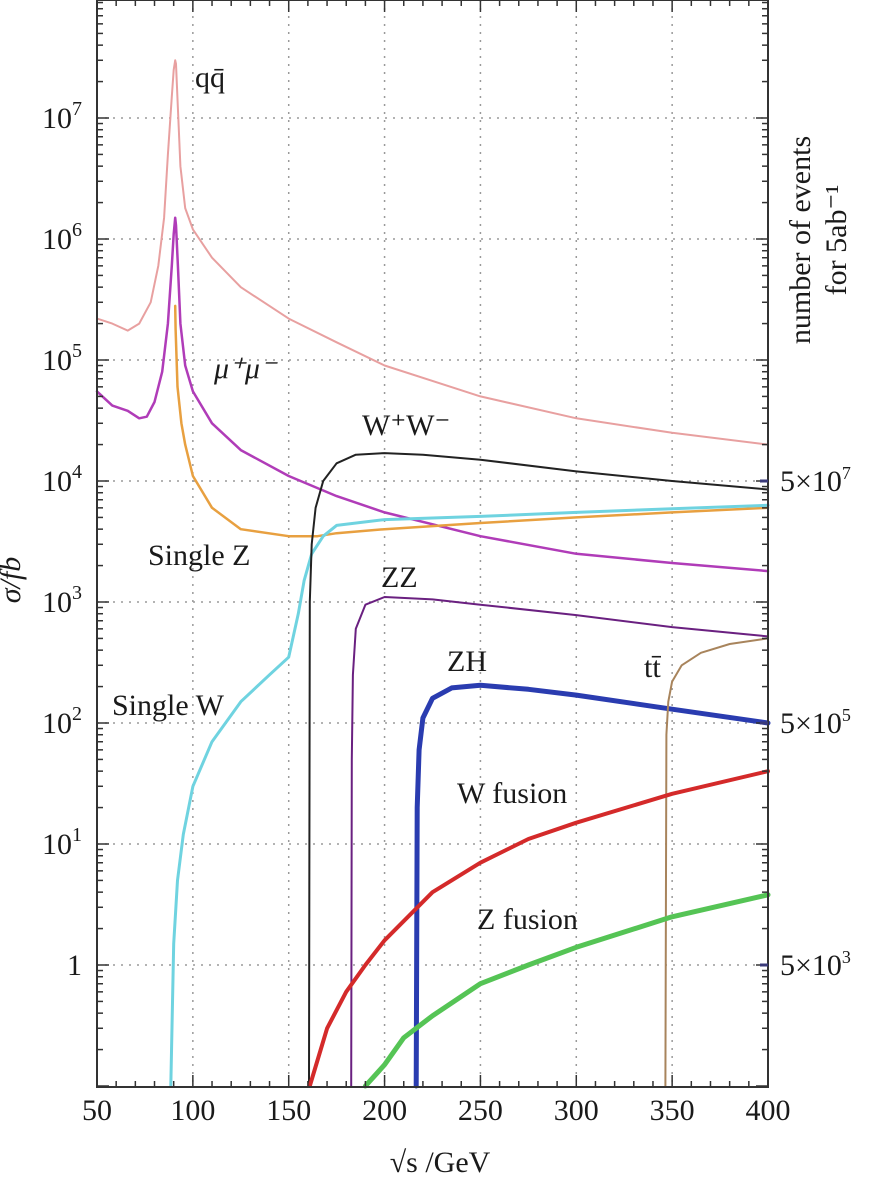  Describe the element at coordinates (652, 667) in the screenshot. I see `series-label-tt: tt̄` at that location.